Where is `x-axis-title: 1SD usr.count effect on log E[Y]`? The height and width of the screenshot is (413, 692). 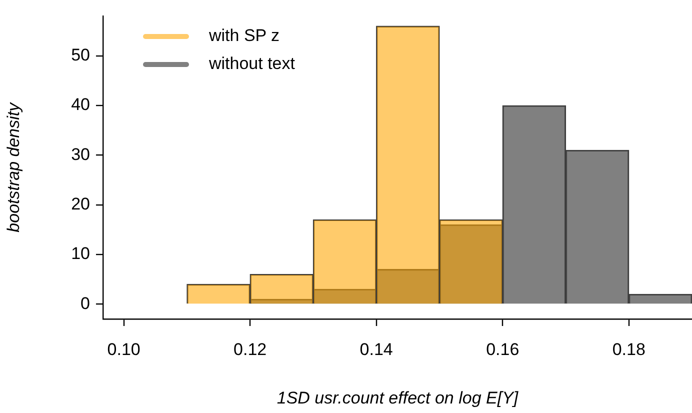 x-axis-title: 1SD usr.count effect on log E[Y] is located at coordinates (398, 398).